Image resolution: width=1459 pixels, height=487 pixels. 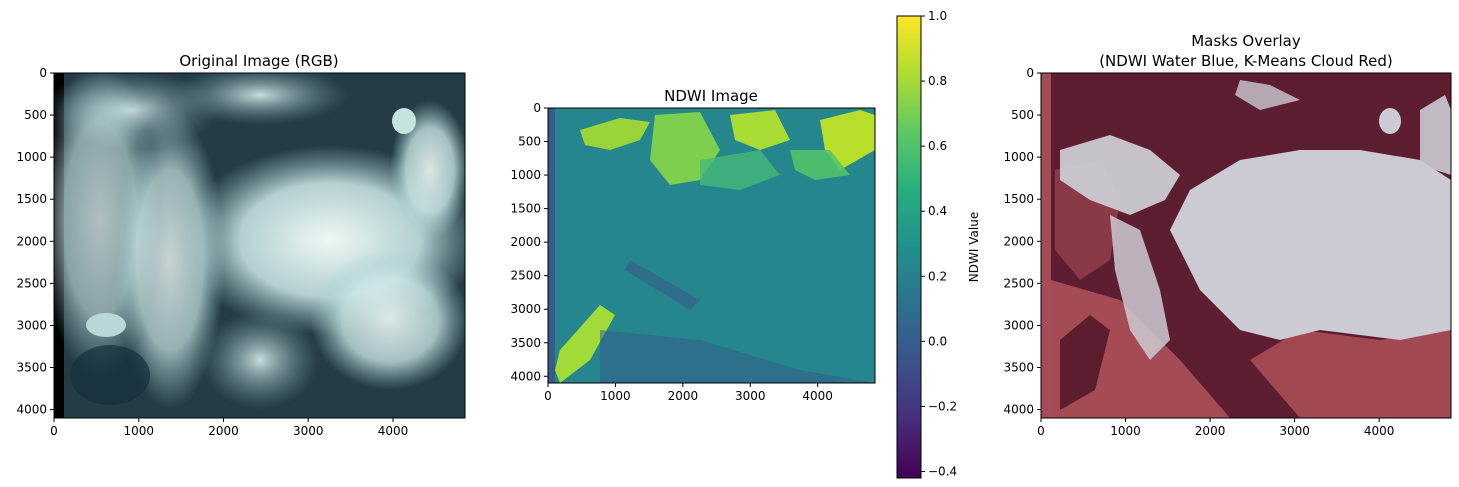 What do you see at coordinates (308, 431) in the screenshot?
I see `original-xtick-label: 3000` at bounding box center [308, 431].